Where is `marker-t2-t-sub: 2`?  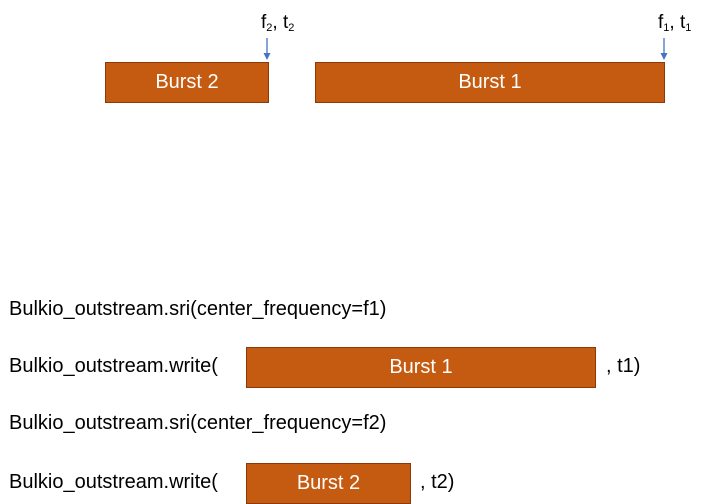 marker-t2-t-sub: 2 is located at coordinates (291, 28).